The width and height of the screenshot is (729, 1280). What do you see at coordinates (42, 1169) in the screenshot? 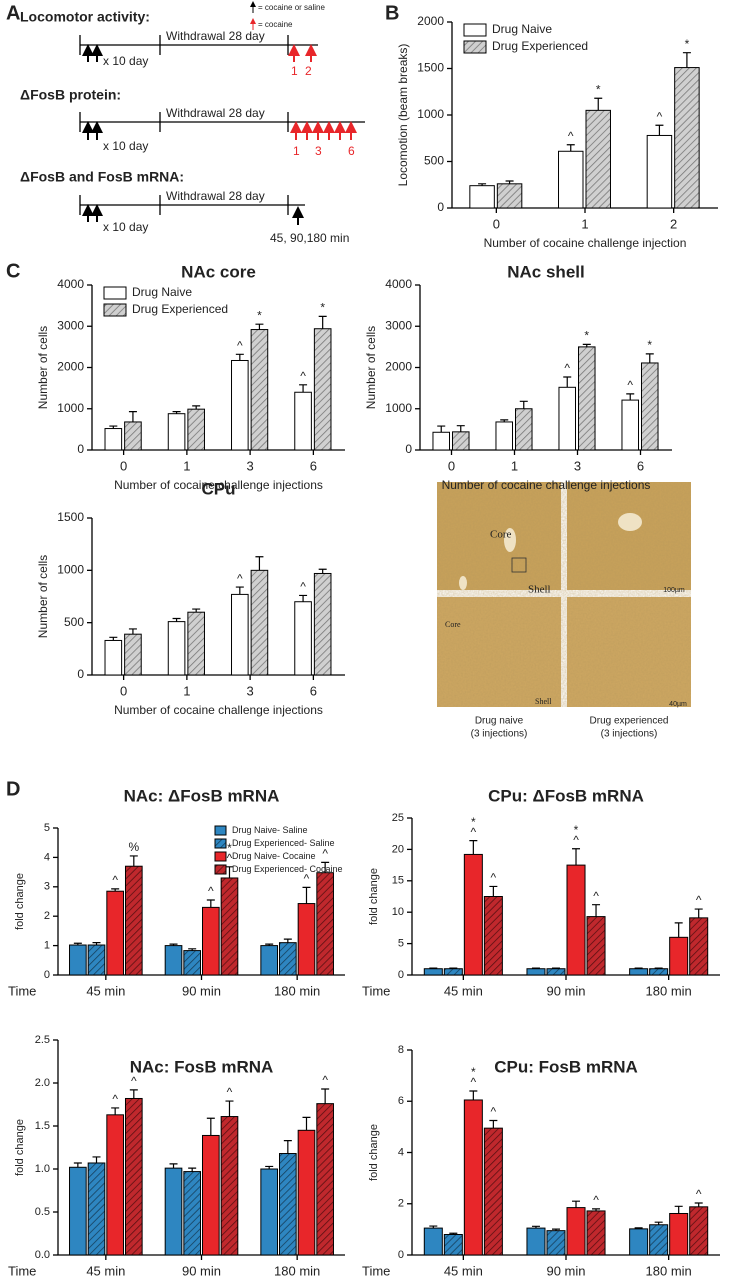
I see `y-tick-label: 1.0` at bounding box center [42, 1169].